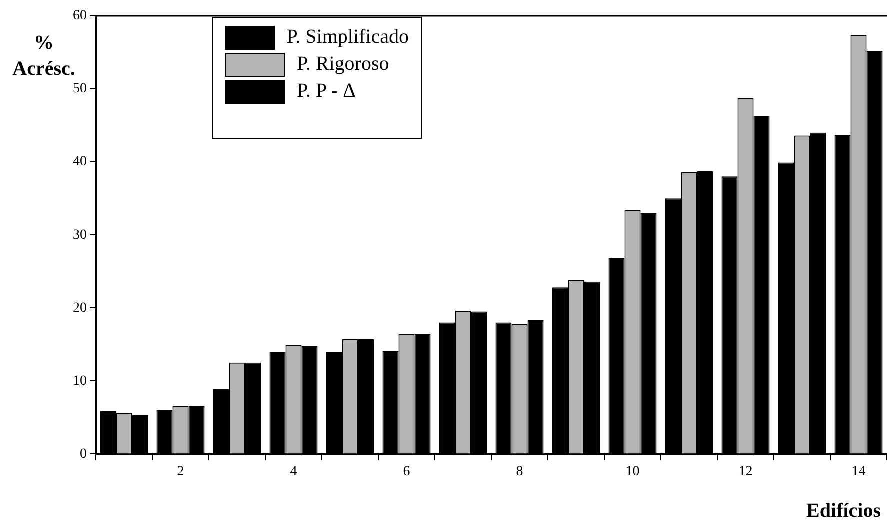 The width and height of the screenshot is (887, 527). I want to click on y-tick-label: 10, so click(80, 381).